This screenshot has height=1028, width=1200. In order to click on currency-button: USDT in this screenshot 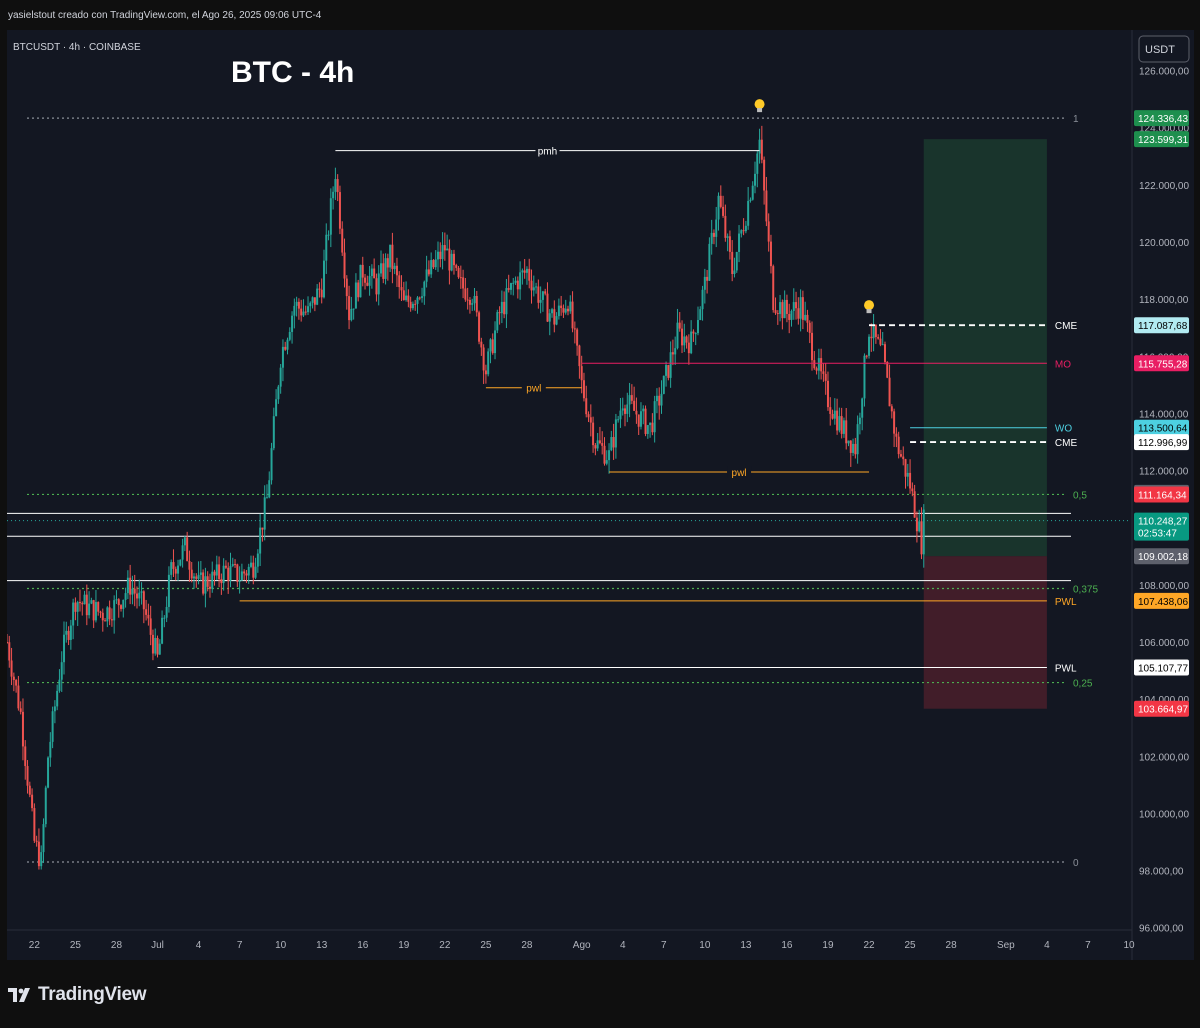, I will do `click(1164, 49)`.